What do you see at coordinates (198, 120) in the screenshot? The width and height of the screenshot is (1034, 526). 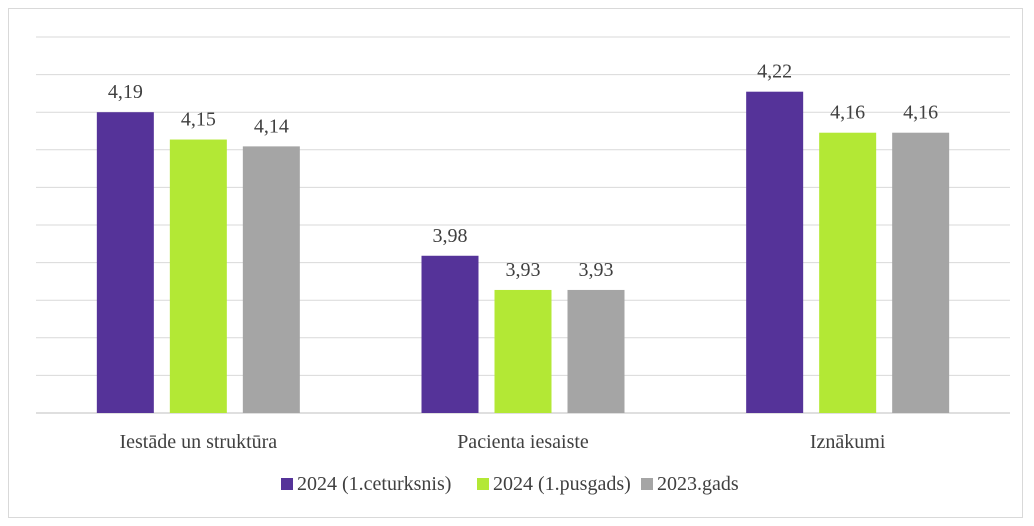 I see `data-label: 4,15` at bounding box center [198, 120].